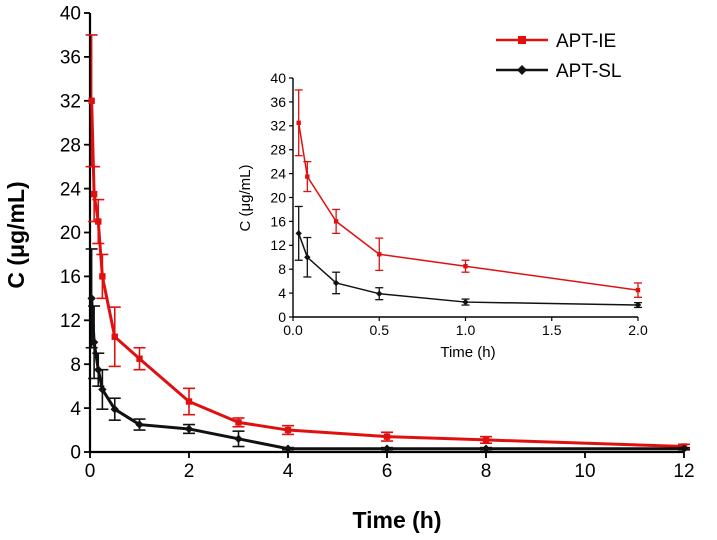 The image size is (717, 540). I want to click on legend-marker-apt-ie, so click(522, 40).